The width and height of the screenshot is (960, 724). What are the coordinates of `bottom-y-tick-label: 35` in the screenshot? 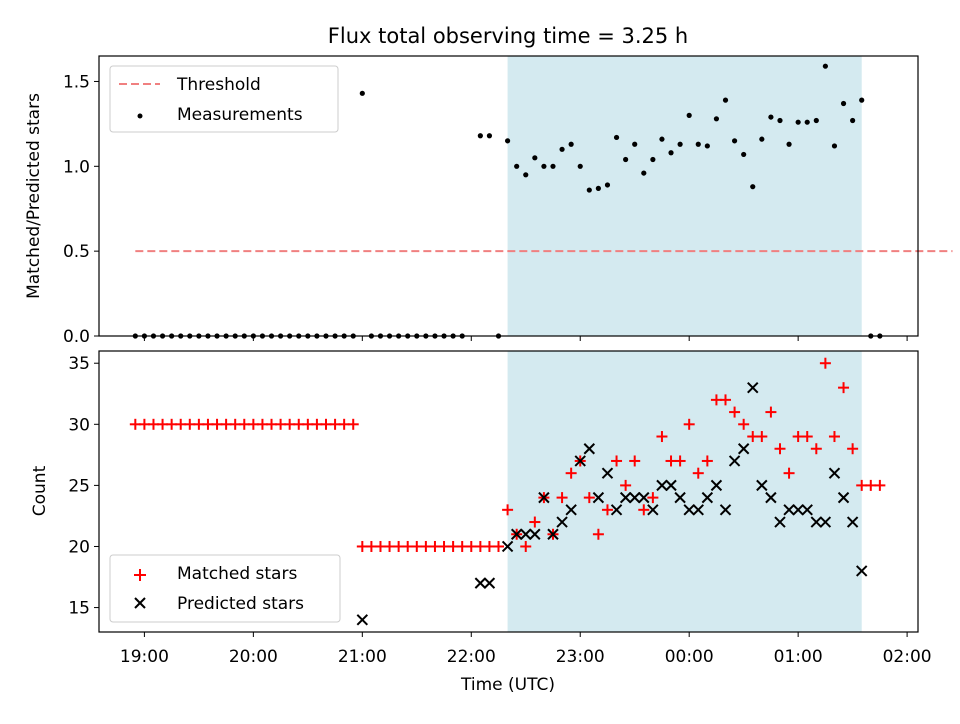 It's located at (79, 364).